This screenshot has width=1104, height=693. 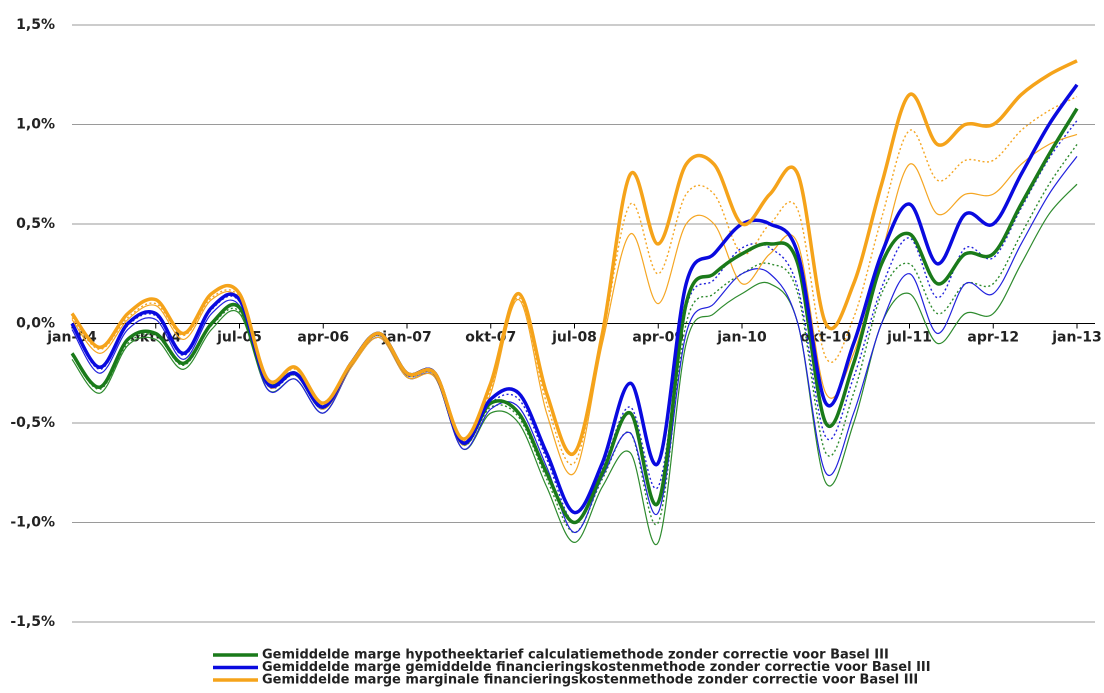 I want to click on x-tick-label: jul-11, so click(x=909, y=338).